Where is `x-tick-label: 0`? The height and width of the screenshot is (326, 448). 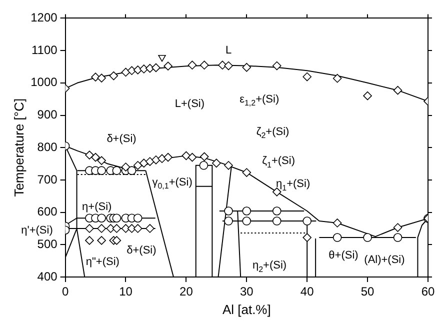
x-tick-label: 0 is located at coordinates (65, 291).